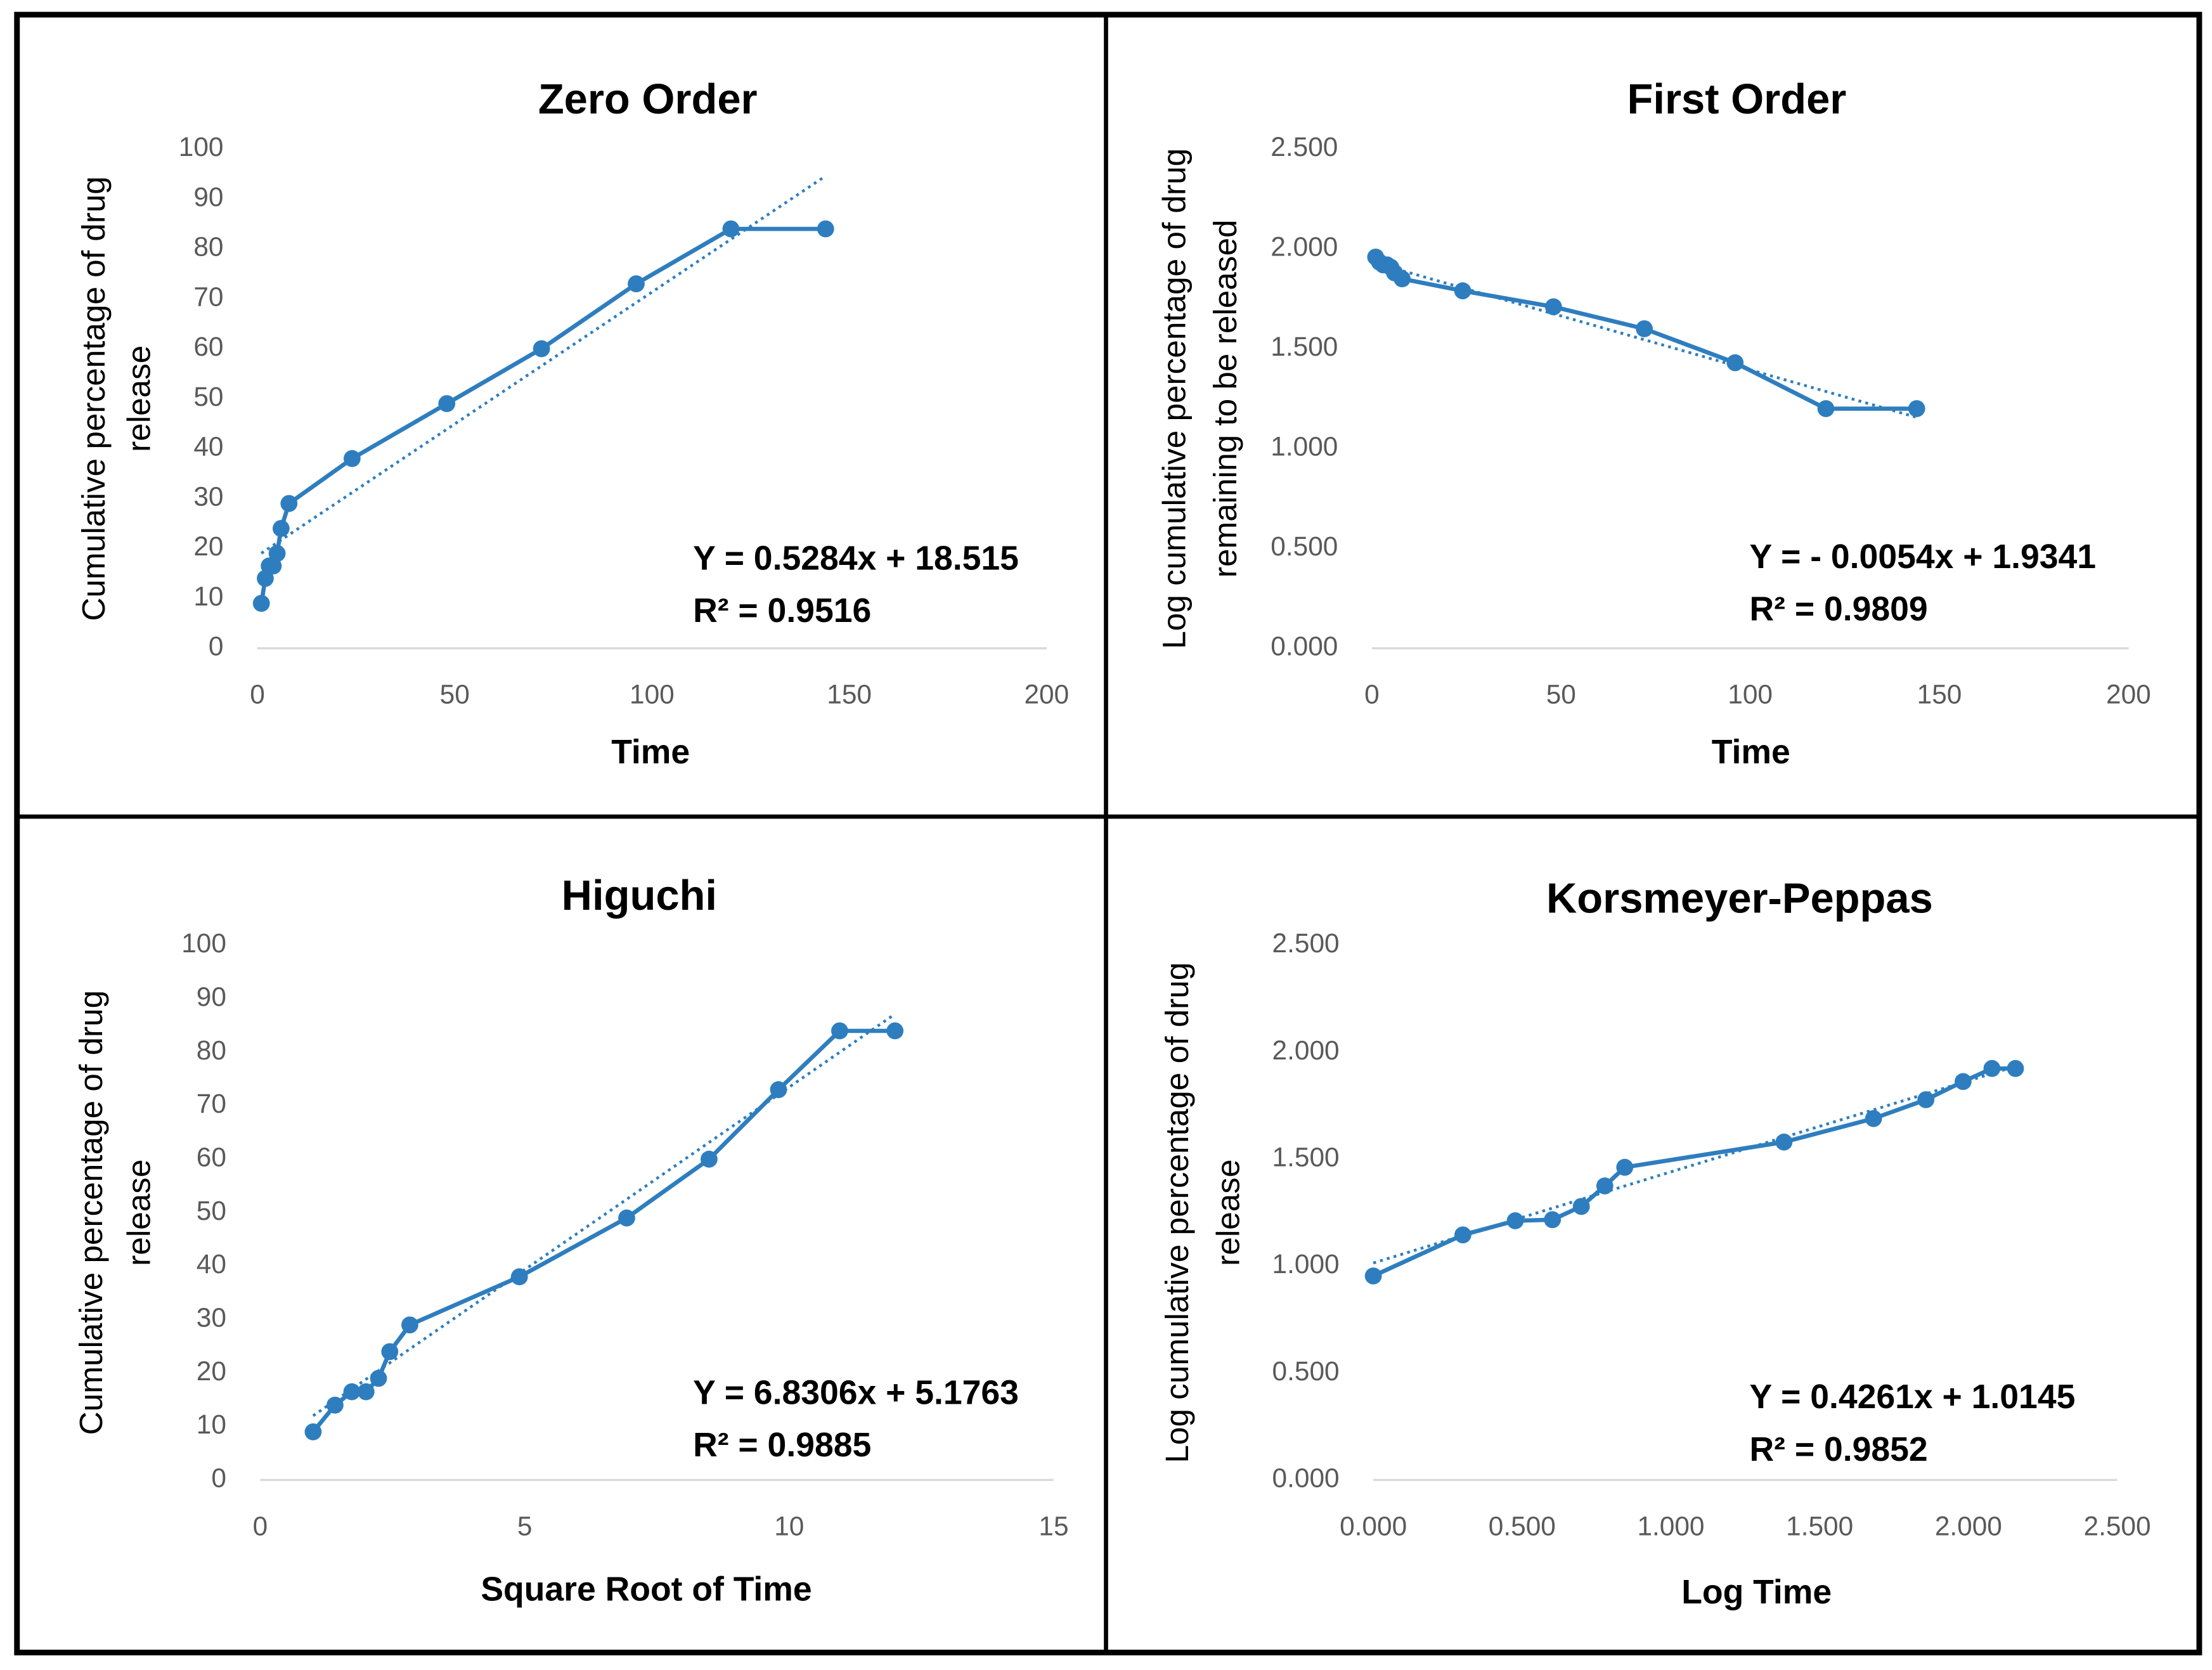 The height and width of the screenshot is (1670, 2212). Describe the element at coordinates (782, 611) in the screenshot. I see `equation: R² = 0.9516` at that location.